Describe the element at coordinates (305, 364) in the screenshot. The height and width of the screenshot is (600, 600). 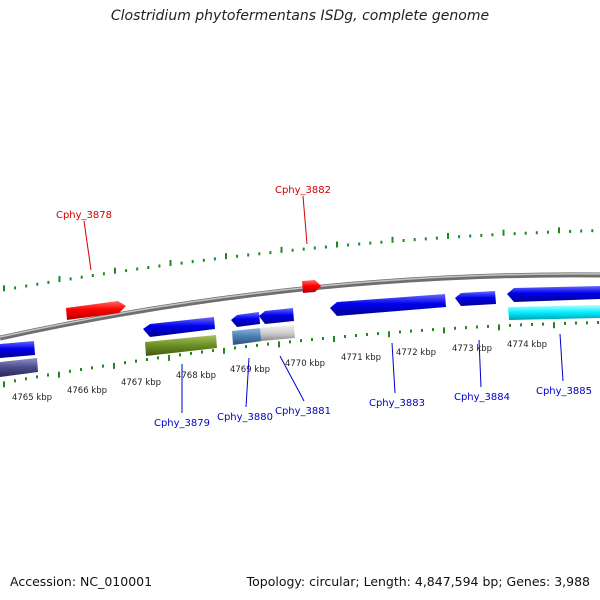
I see `scale-label: 4770 kbp` at that location.